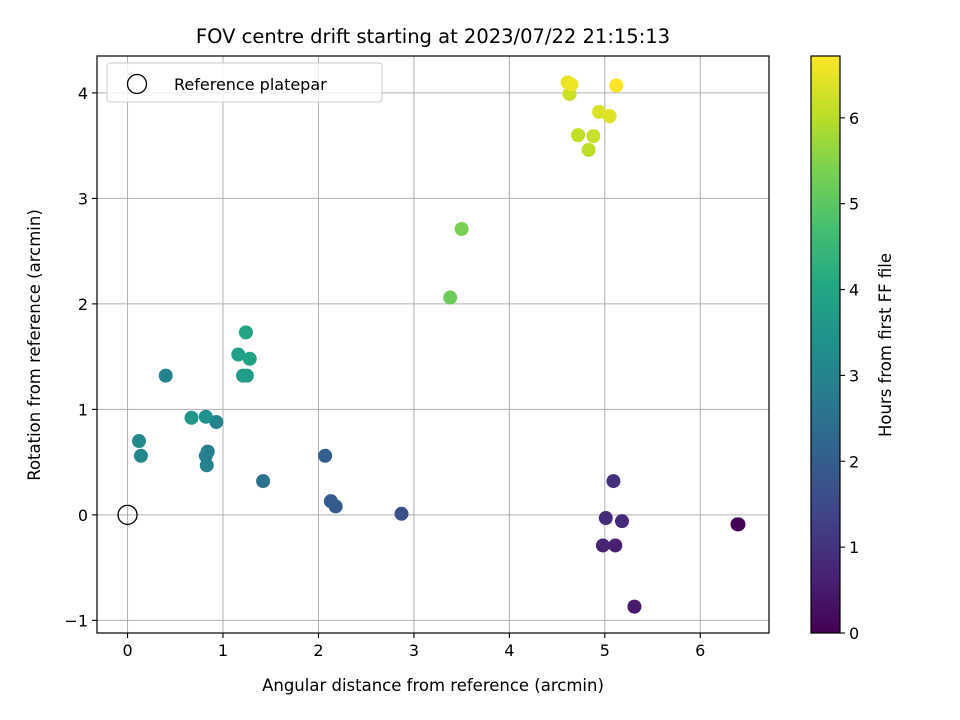  Describe the element at coordinates (83, 93) in the screenshot. I see `y-tick-label: 4` at that location.